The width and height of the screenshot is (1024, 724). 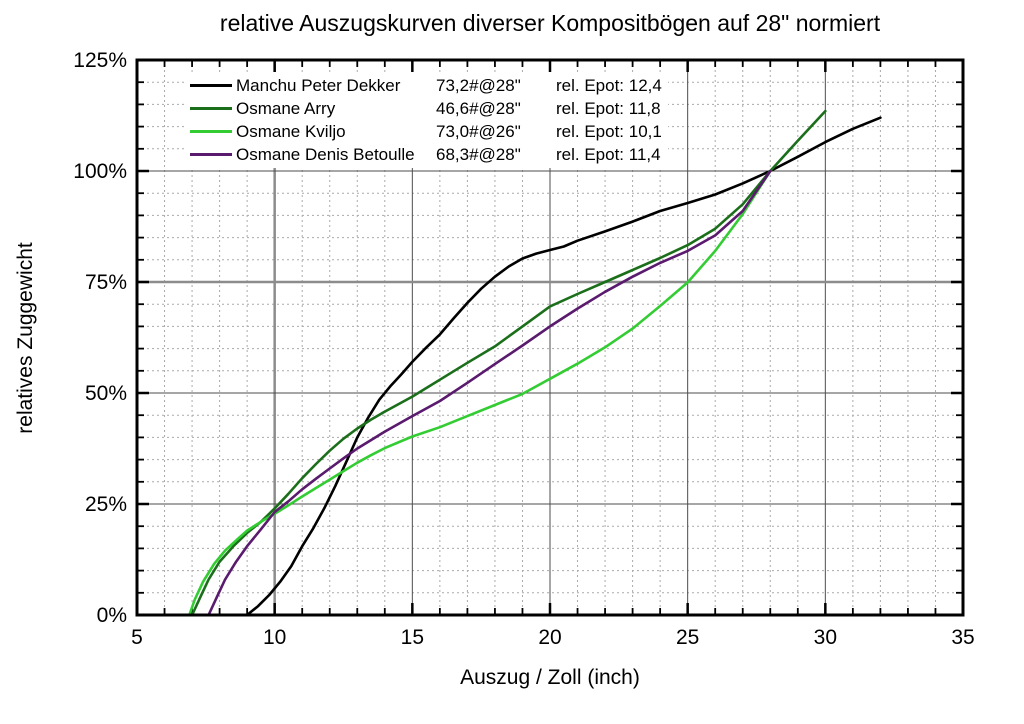 I want to click on legend-series-name: Manchu Peter Dekker, so click(x=318, y=85).